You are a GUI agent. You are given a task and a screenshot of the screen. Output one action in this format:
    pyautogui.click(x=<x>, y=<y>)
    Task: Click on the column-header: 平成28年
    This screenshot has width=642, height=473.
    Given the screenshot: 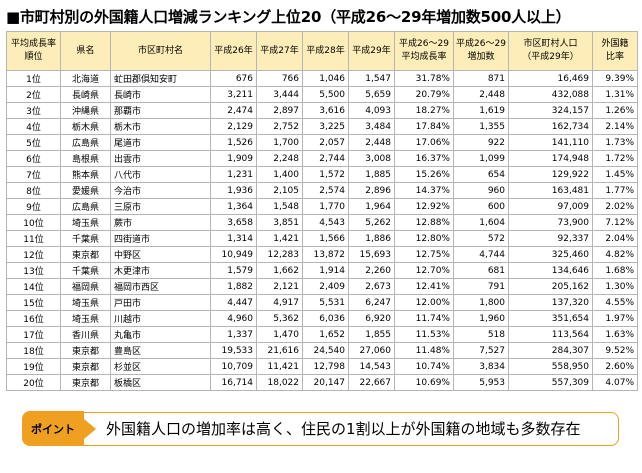 What is the action you would take?
    pyautogui.click(x=325, y=51)
    